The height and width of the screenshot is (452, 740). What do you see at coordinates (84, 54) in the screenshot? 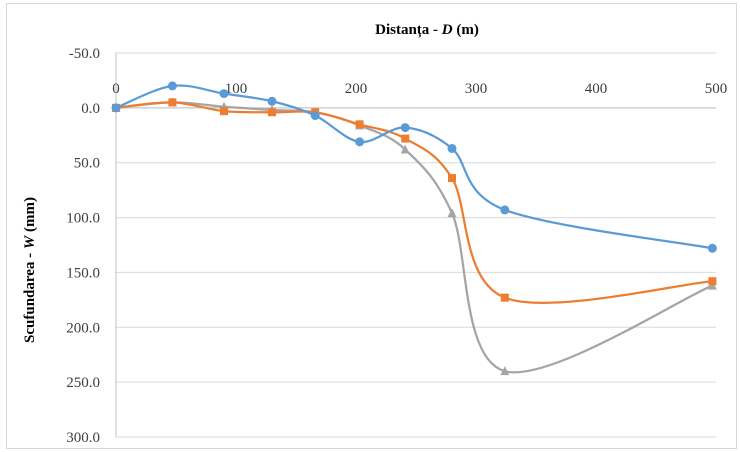
I see `y-tick-label: -50.0` at bounding box center [84, 54].